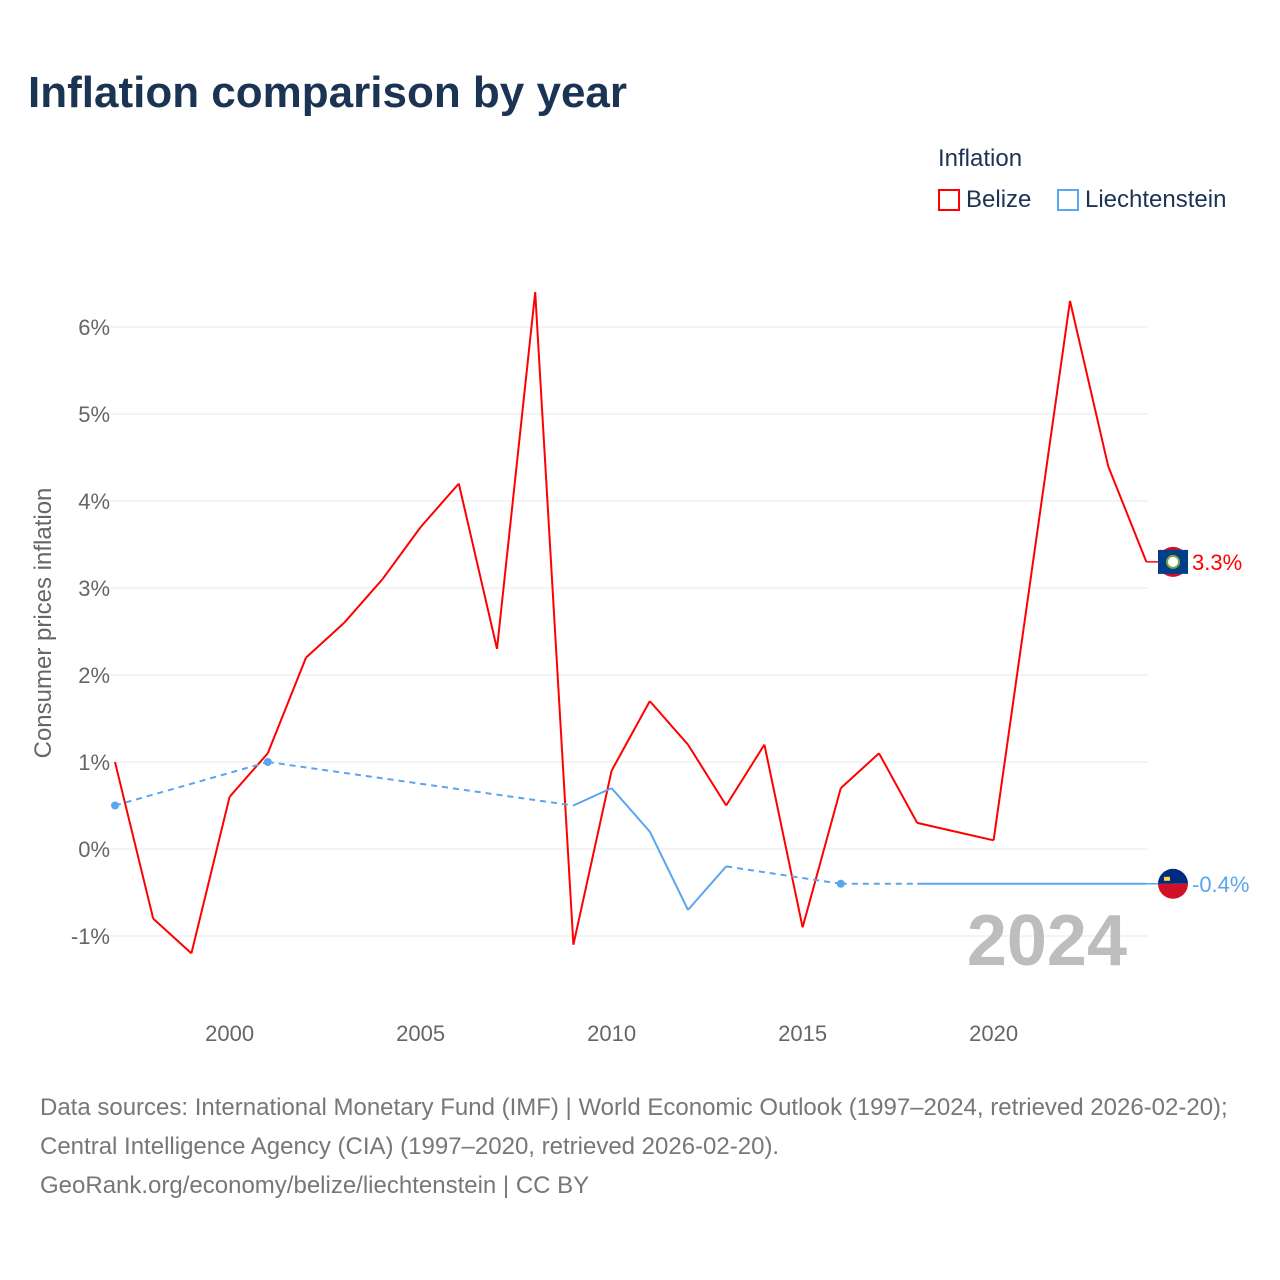 The width and height of the screenshot is (1280, 1280). I want to click on legend-label-liechtenstein: Liechtenstein, so click(1156, 199).